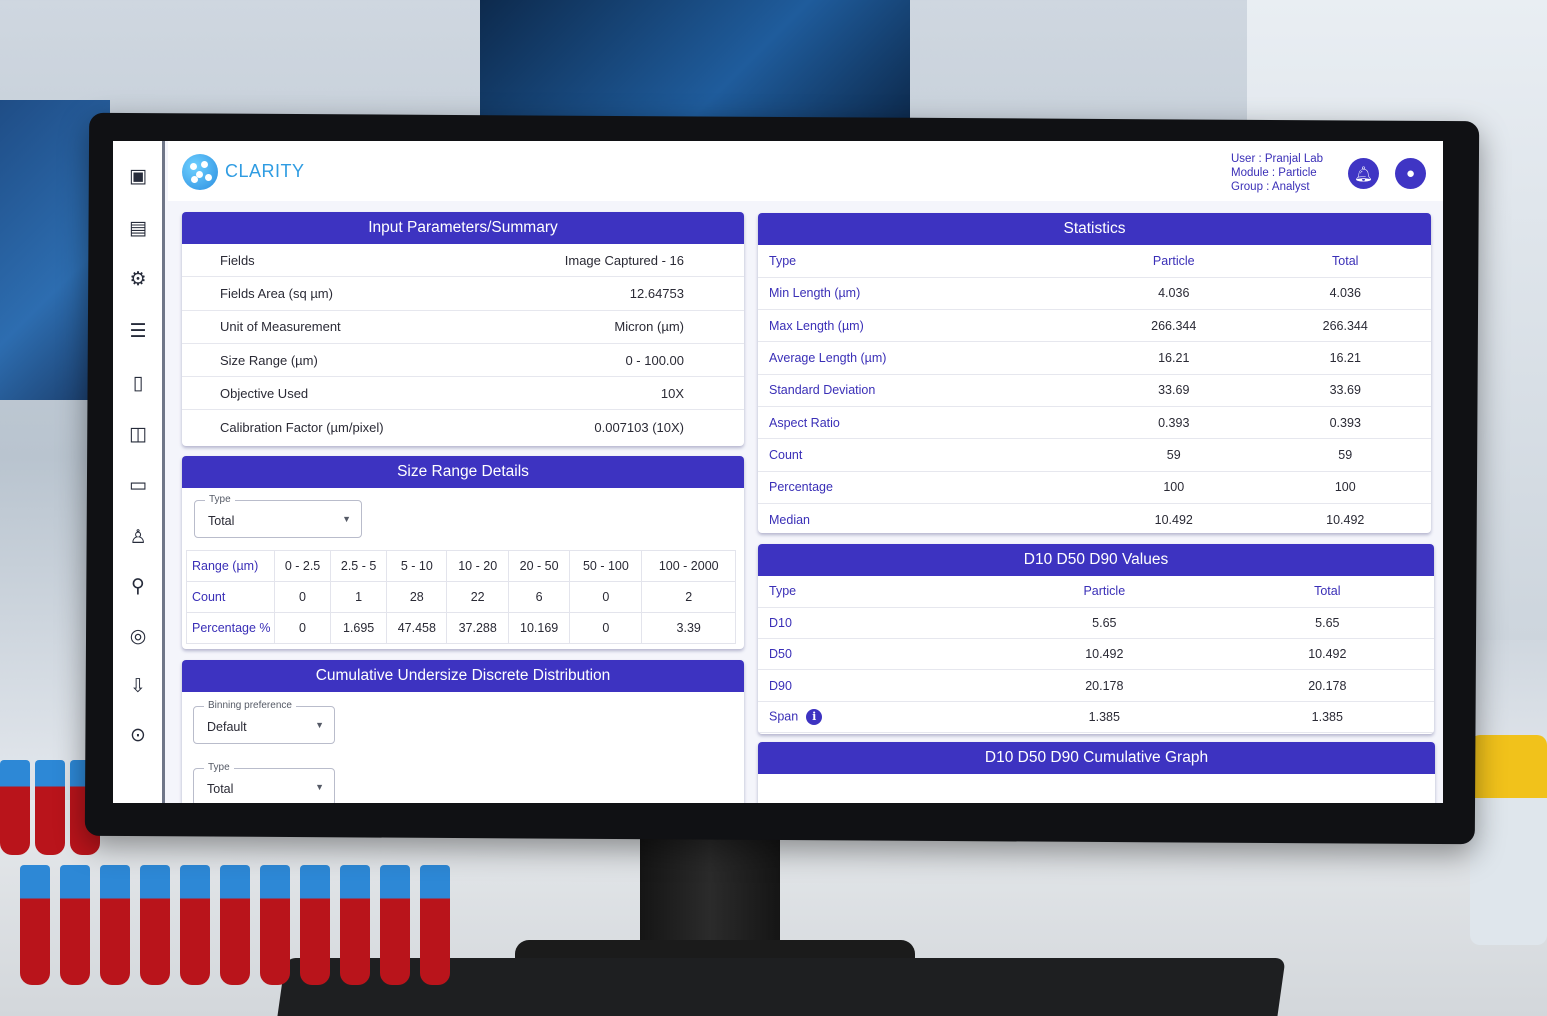 The height and width of the screenshot is (1016, 1547). What do you see at coordinates (138, 383) in the screenshot?
I see `clipboard-icon: ▯` at bounding box center [138, 383].